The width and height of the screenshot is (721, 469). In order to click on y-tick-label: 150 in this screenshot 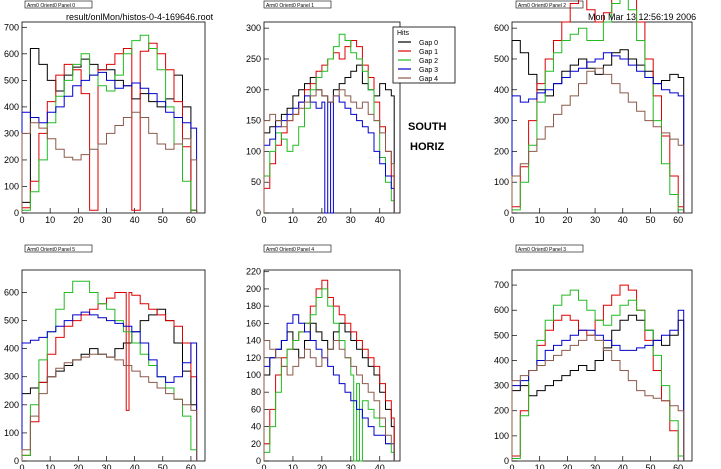, I will do `click(253, 121)`.